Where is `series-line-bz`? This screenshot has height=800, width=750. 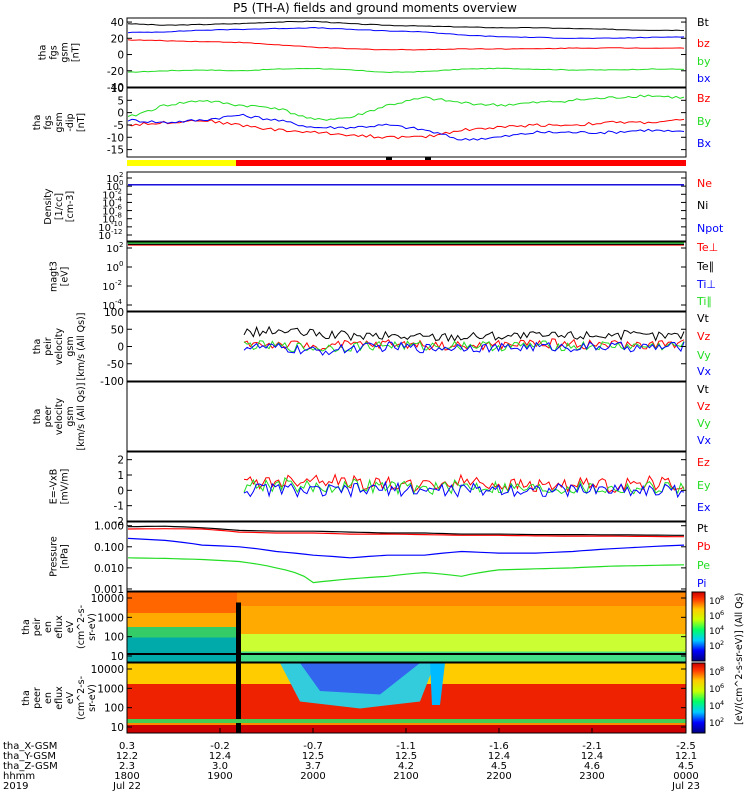
series-line-bz is located at coordinates (406, 45).